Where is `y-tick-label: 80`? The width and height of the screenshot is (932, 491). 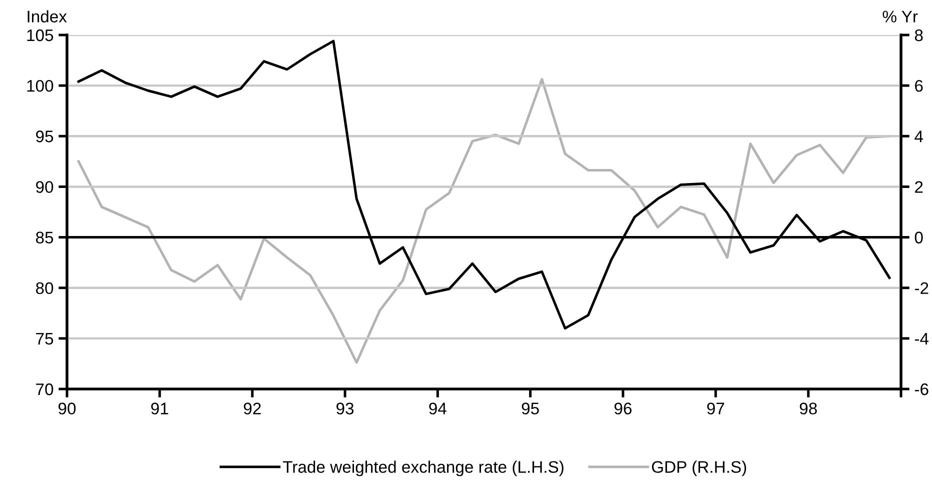
y-tick-label: 80 is located at coordinates (45, 288).